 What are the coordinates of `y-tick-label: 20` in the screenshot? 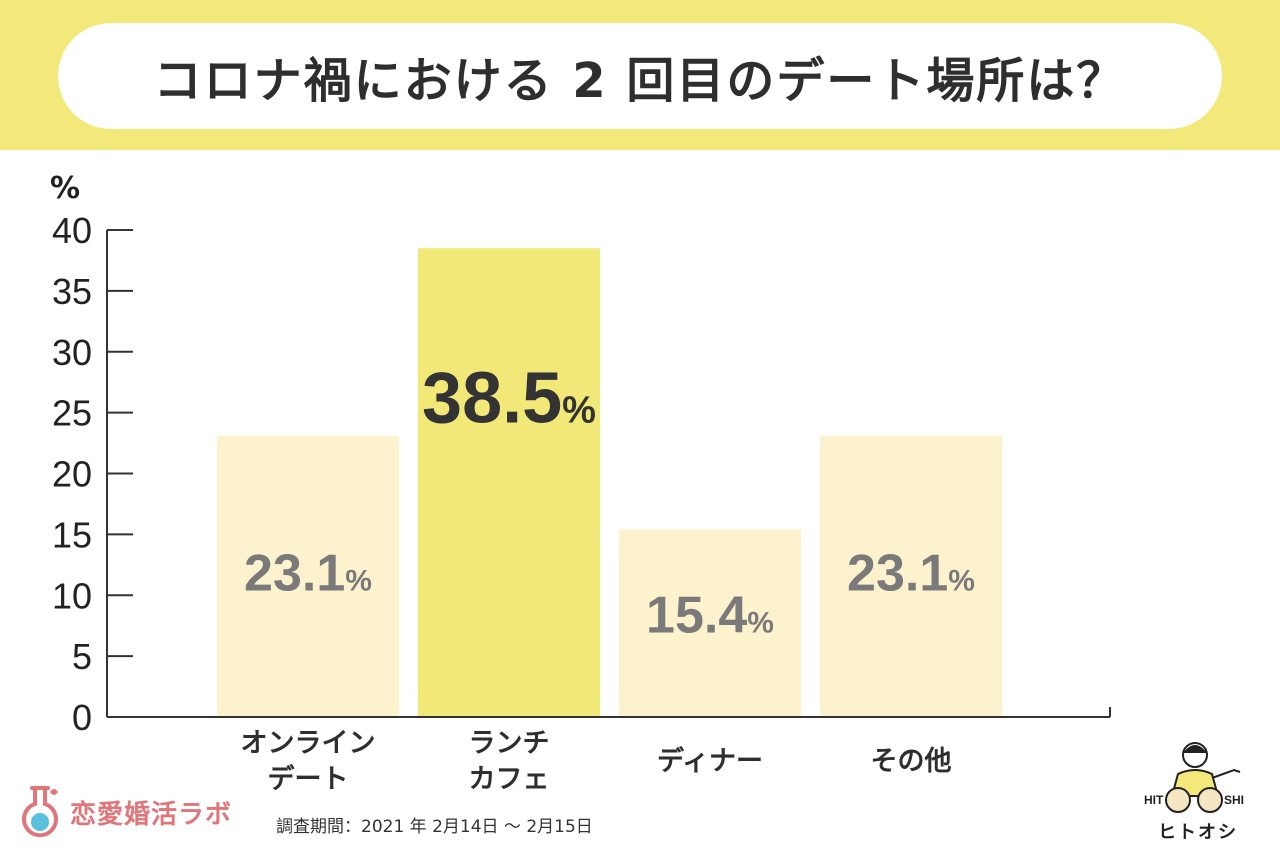 It's located at (72, 474).